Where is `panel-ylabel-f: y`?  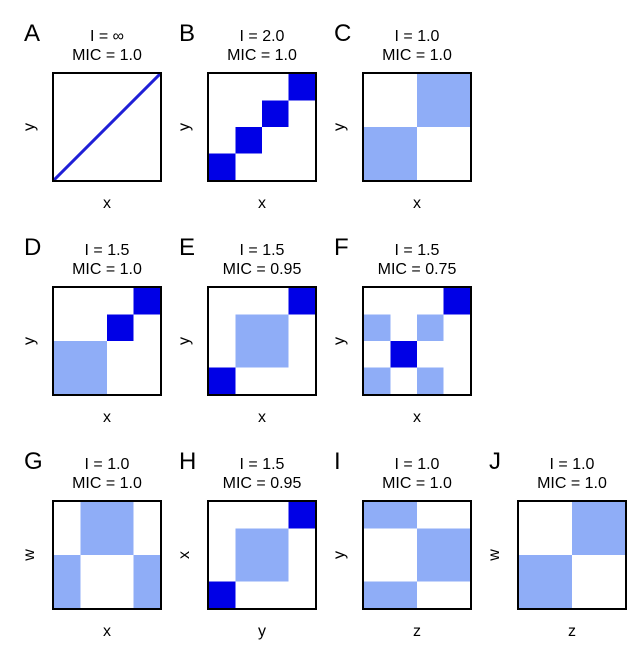
panel-ylabel-f: y is located at coordinates (339, 341).